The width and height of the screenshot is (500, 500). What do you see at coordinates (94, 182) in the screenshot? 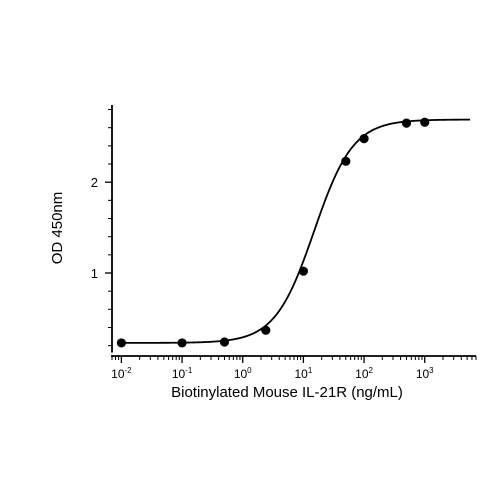
I see `y-tick-label: 2` at bounding box center [94, 182].